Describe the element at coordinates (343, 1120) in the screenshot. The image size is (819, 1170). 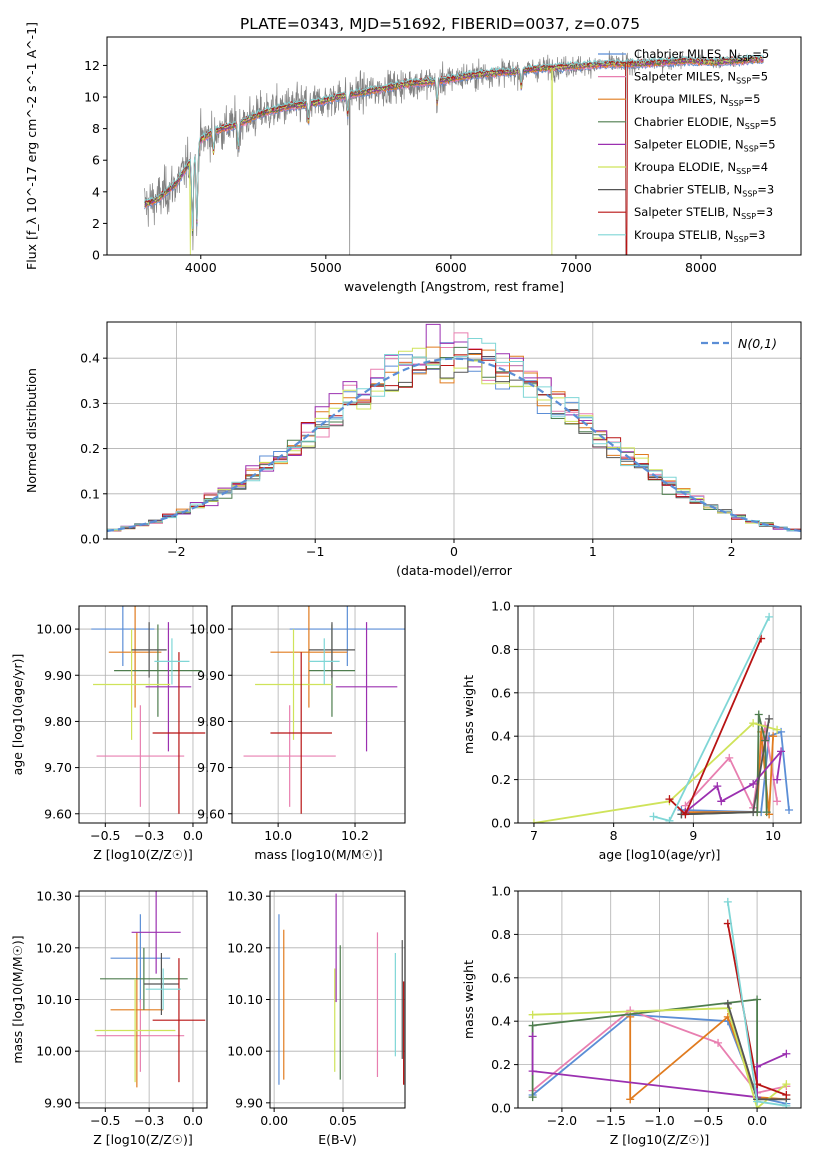
I see `x-tick-label: 0.05` at that location.